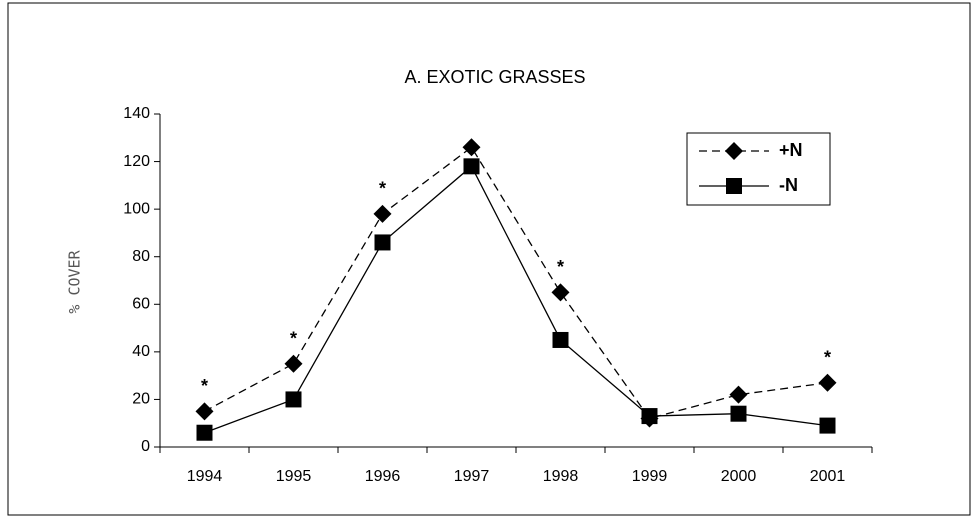  Describe the element at coordinates (136, 113) in the screenshot. I see `y-tick-label: 140` at that location.